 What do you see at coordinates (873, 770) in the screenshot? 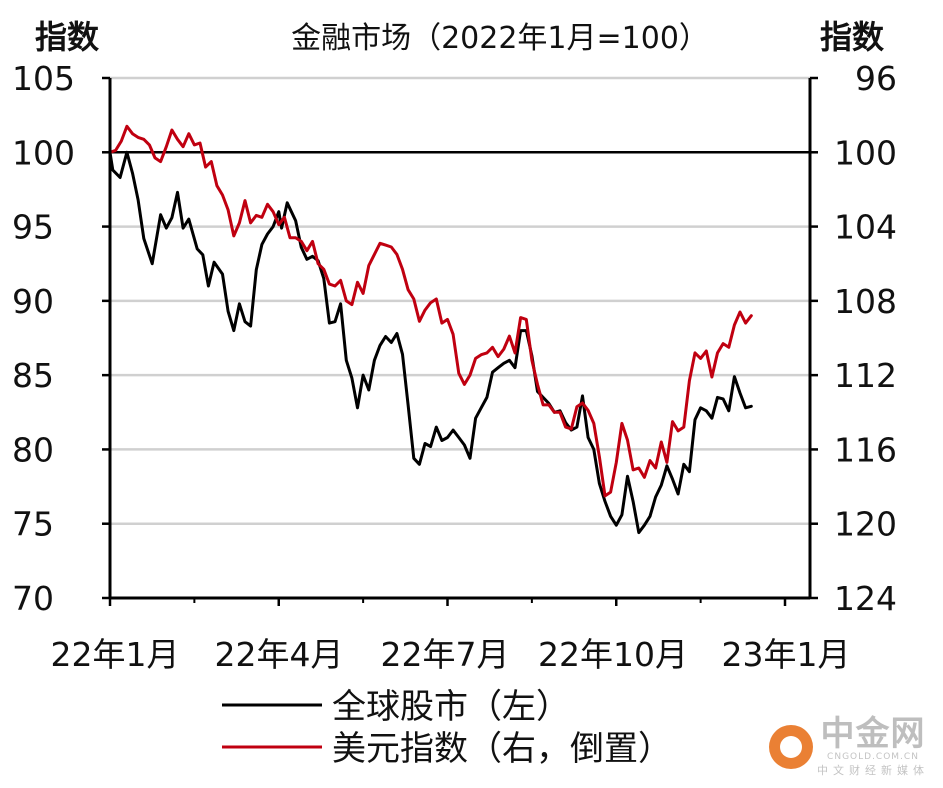
I see `watermark-subtitle: 中文财经新媒体` at bounding box center [873, 770].